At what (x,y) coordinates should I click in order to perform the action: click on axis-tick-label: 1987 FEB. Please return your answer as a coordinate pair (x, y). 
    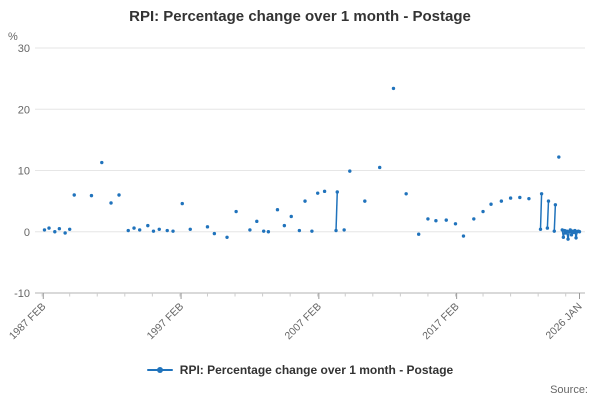
    Looking at the image, I should click on (28, 322).